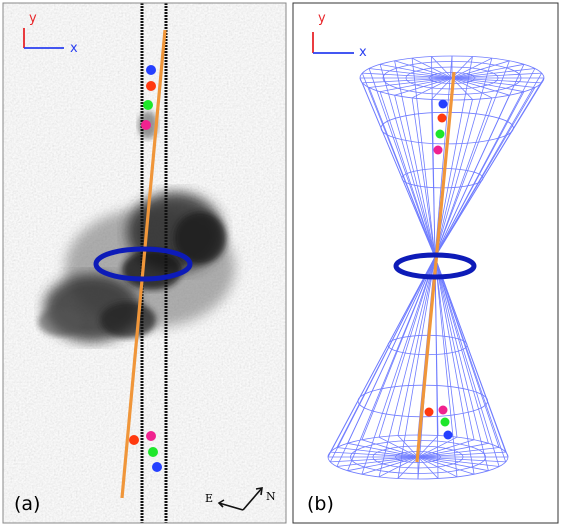 Image resolution: width=561 pixels, height=526 pixels. What do you see at coordinates (240, 499) in the screenshot?
I see `compass: E N` at bounding box center [240, 499].